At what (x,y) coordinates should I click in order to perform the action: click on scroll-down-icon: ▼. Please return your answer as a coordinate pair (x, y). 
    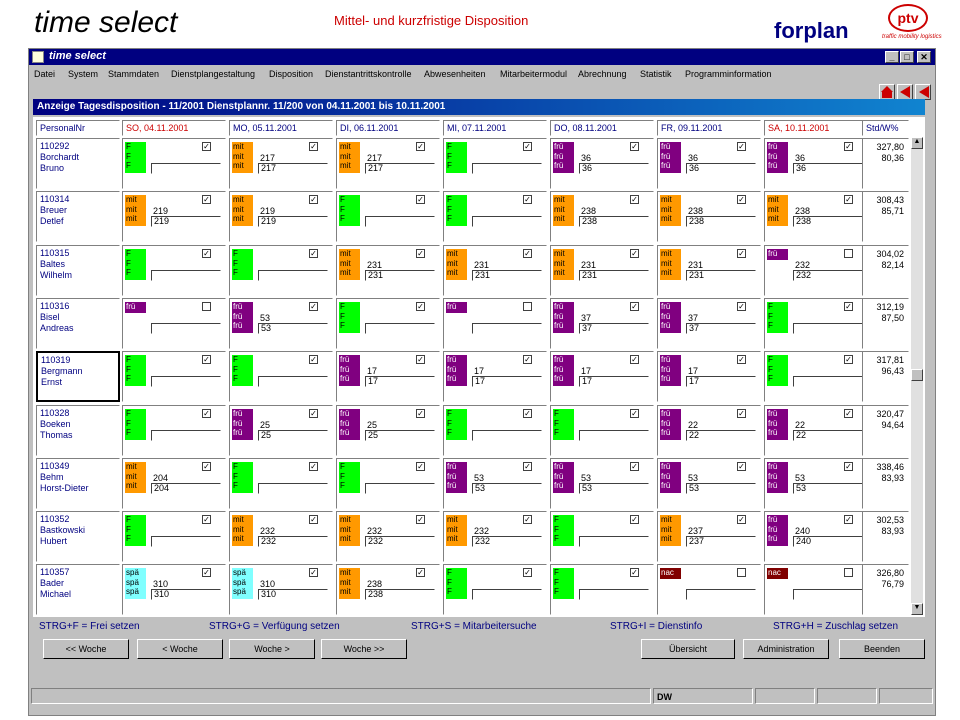
    Looking at the image, I should click on (917, 609).